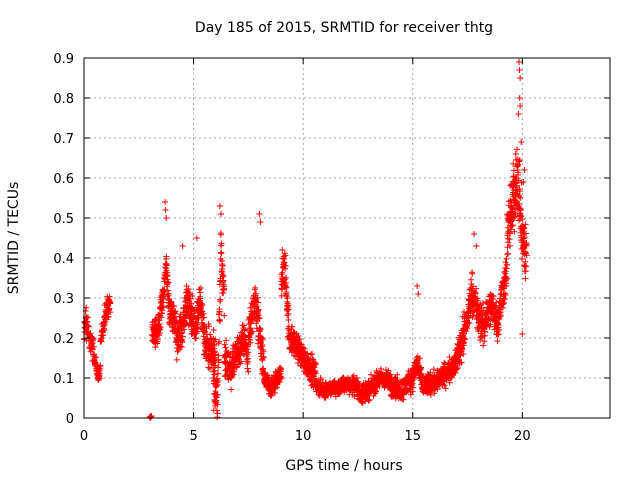 This screenshot has width=640, height=480. Describe the element at coordinates (522, 436) in the screenshot. I see `x-tick-label: 20` at that location.